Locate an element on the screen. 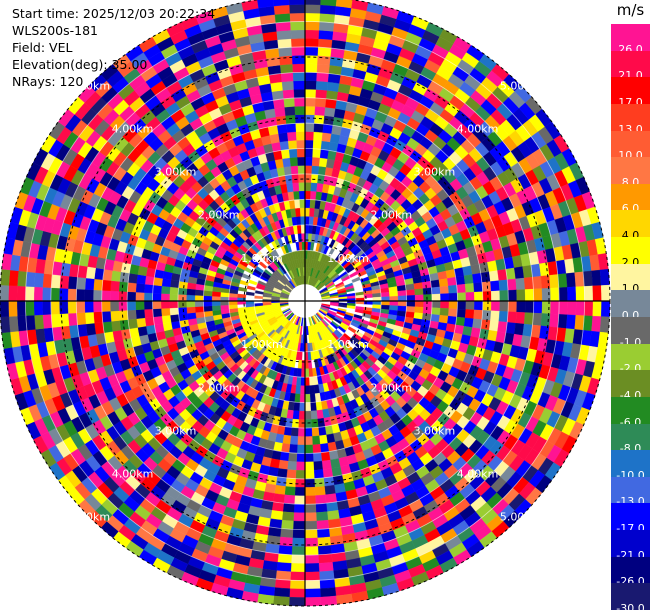 Image resolution: width=650 pixels, height=615 pixels. ring-label: 1.00km is located at coordinates (348, 258).